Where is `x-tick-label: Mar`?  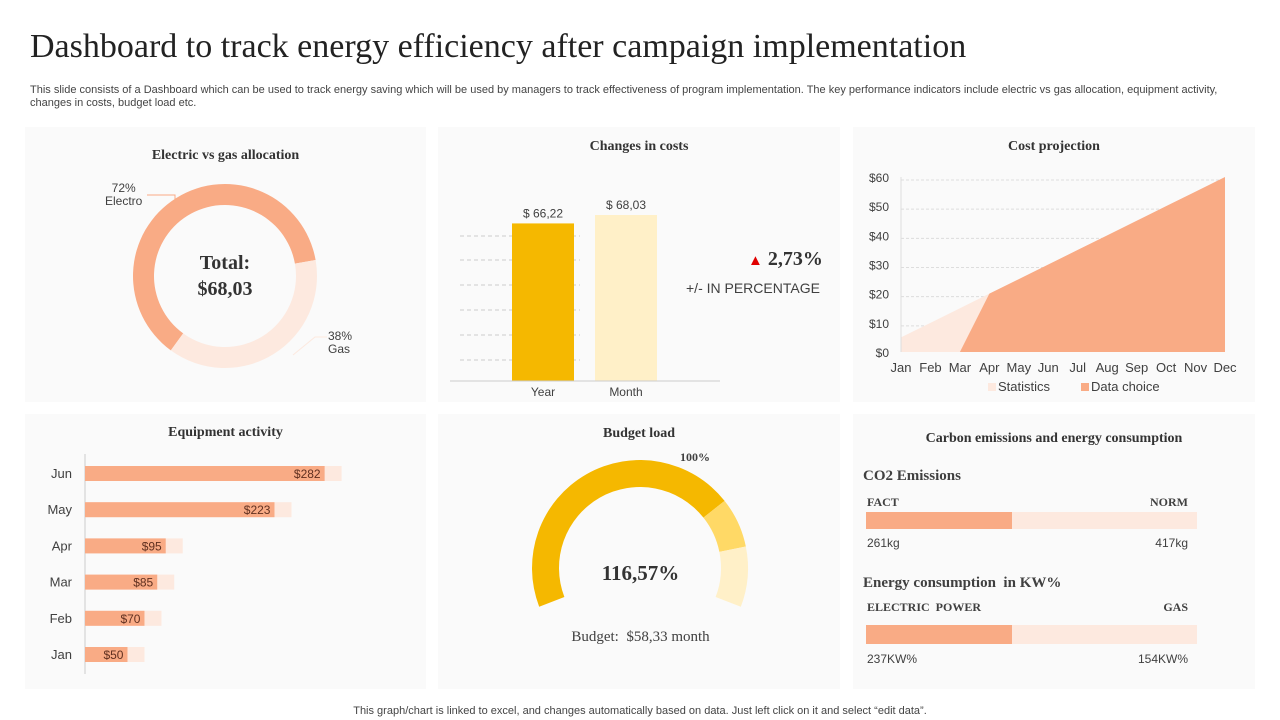
x-tick-label: Mar is located at coordinates (960, 367).